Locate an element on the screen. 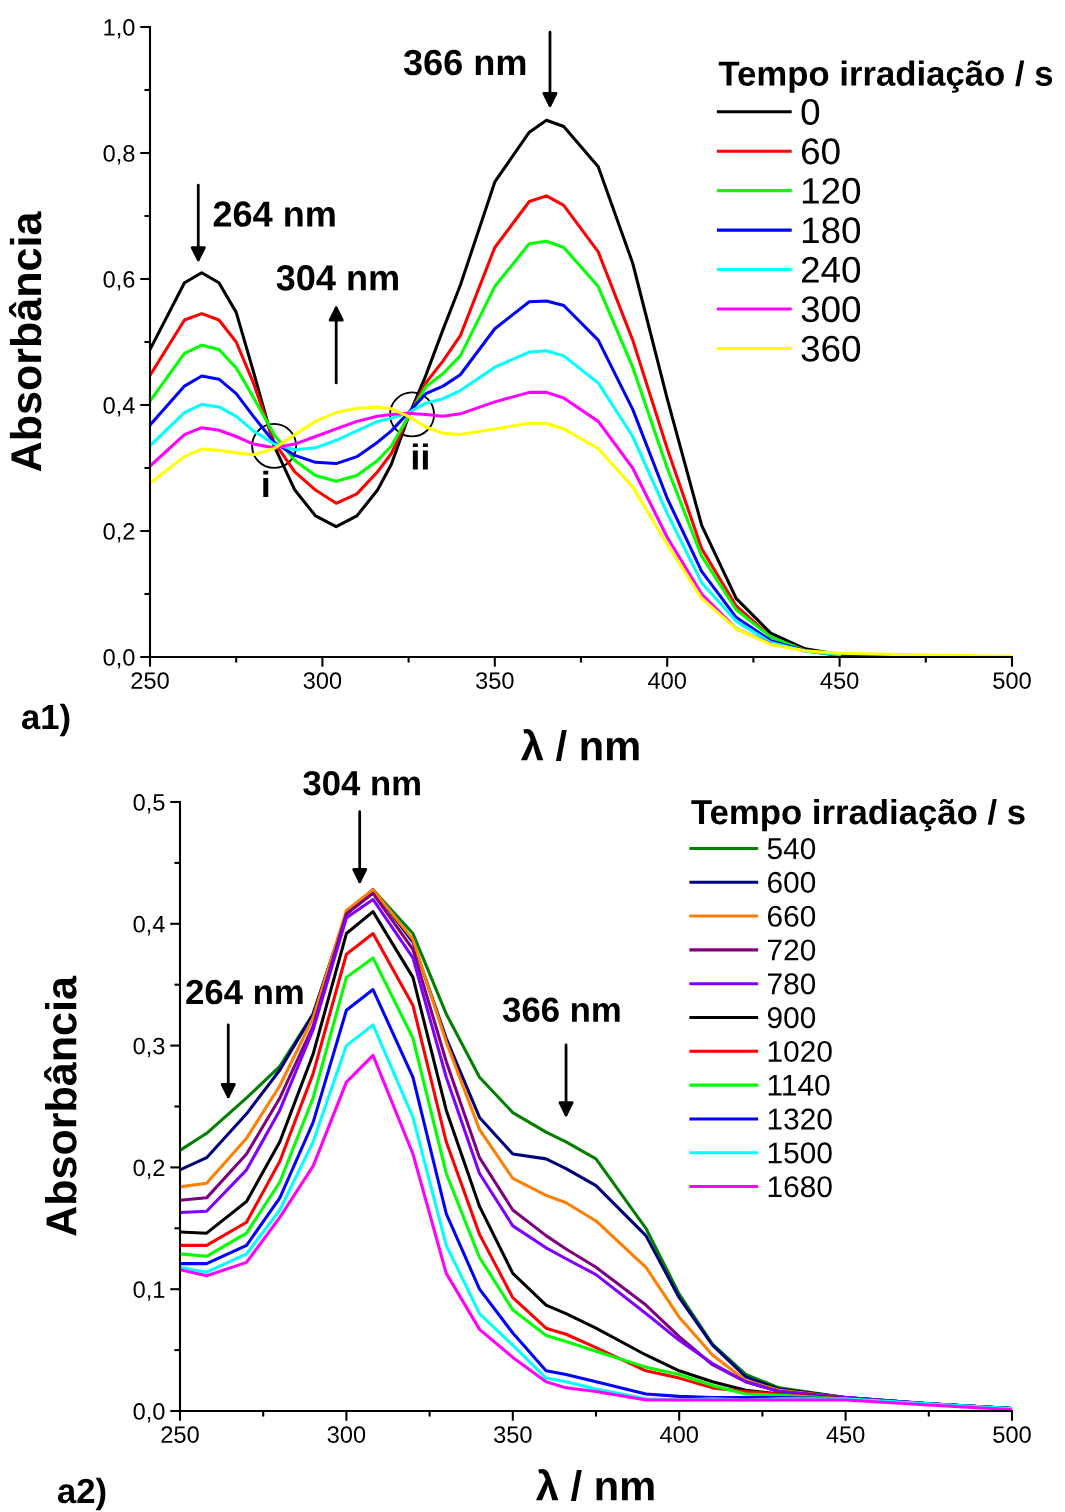 The image size is (1065, 1512). line-series is located at coordinates (461, 518).